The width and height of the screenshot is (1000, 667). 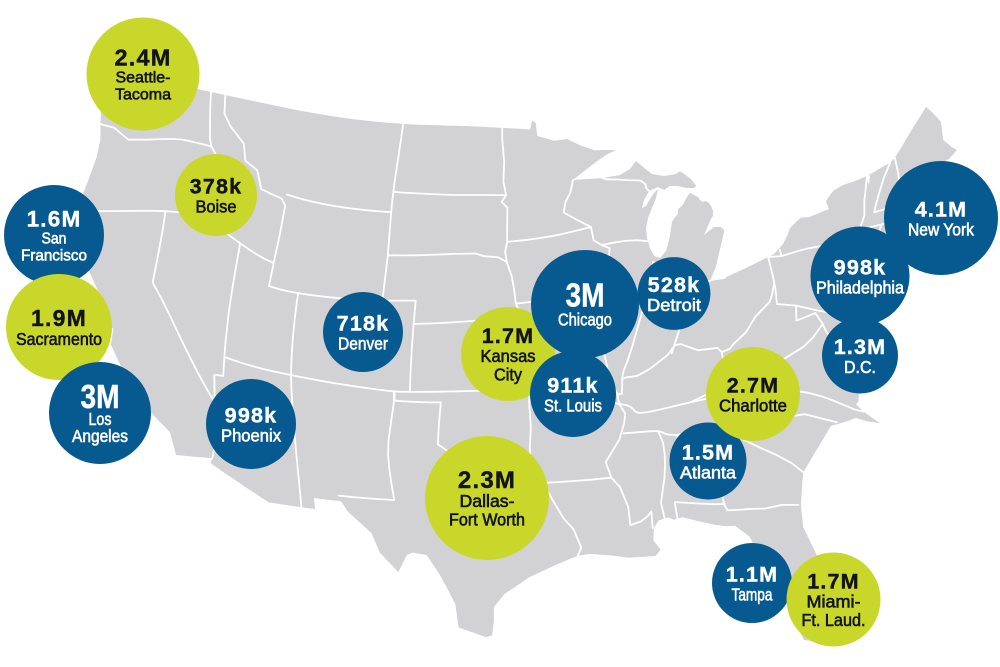 What do you see at coordinates (572, 386) in the screenshot?
I see `svg-text: 911k` at bounding box center [572, 386].